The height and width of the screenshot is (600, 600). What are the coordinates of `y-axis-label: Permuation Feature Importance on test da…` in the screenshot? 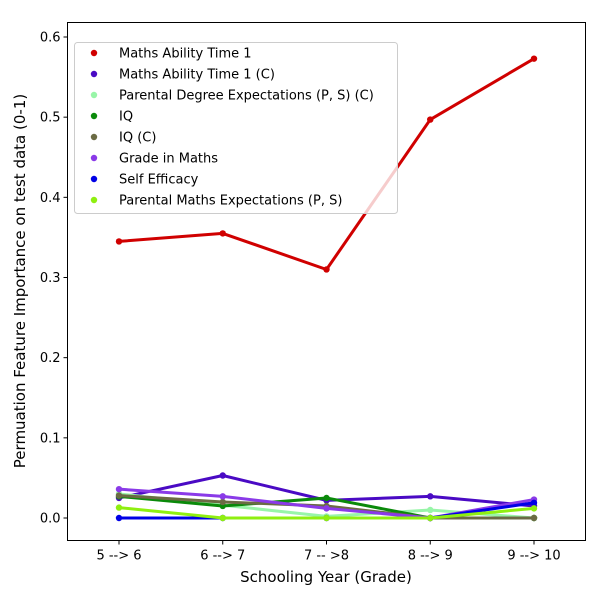 It's located at (20, 281).